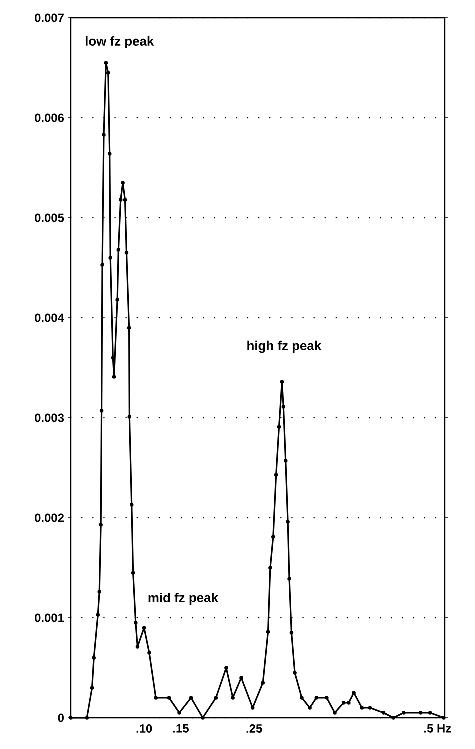 This screenshot has width=475, height=749. I want to click on annotation: mid fz peak, so click(183, 599).